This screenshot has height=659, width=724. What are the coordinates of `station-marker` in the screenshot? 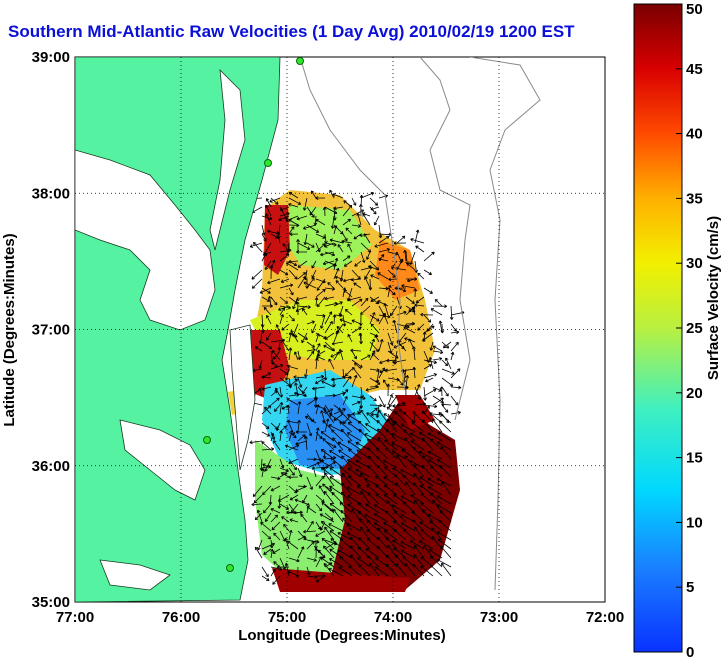 It's located at (300, 61).